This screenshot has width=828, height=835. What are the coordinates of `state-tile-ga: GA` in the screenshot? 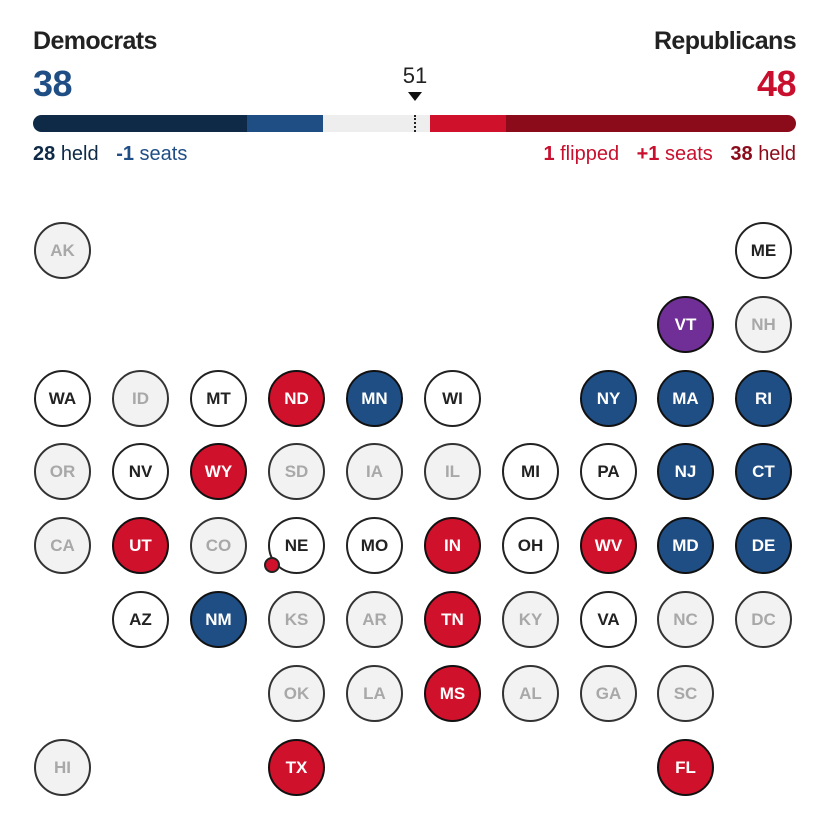 It's located at (608, 693).